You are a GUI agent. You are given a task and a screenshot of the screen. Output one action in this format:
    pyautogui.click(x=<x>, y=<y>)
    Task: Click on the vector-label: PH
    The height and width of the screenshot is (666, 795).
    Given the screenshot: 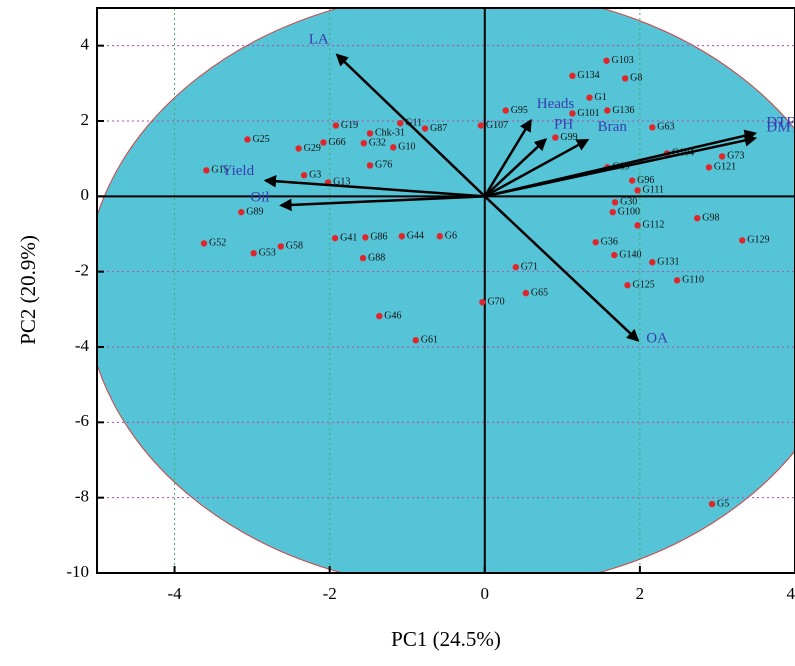 What is the action you would take?
    pyautogui.click(x=563, y=124)
    